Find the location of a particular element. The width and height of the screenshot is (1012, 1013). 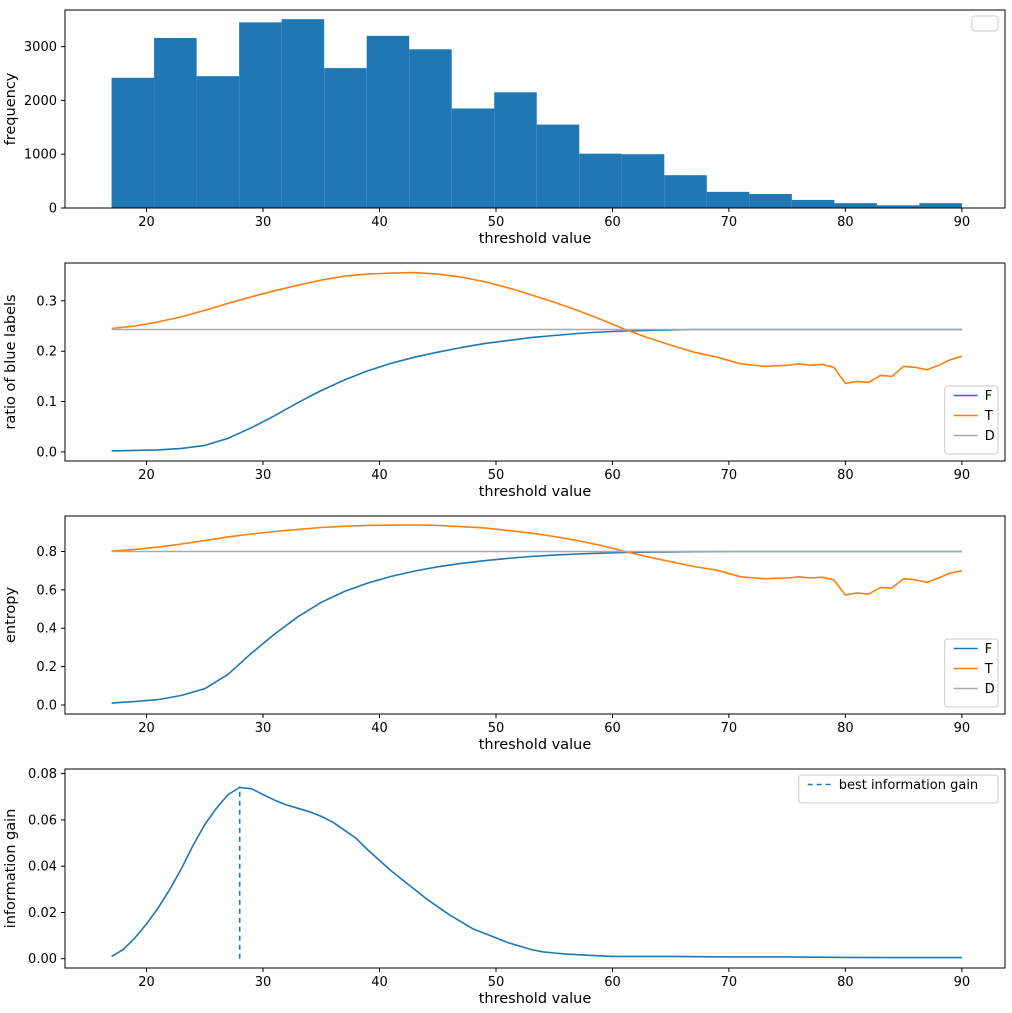

svg-text: 0 is located at coordinates (53, 209).